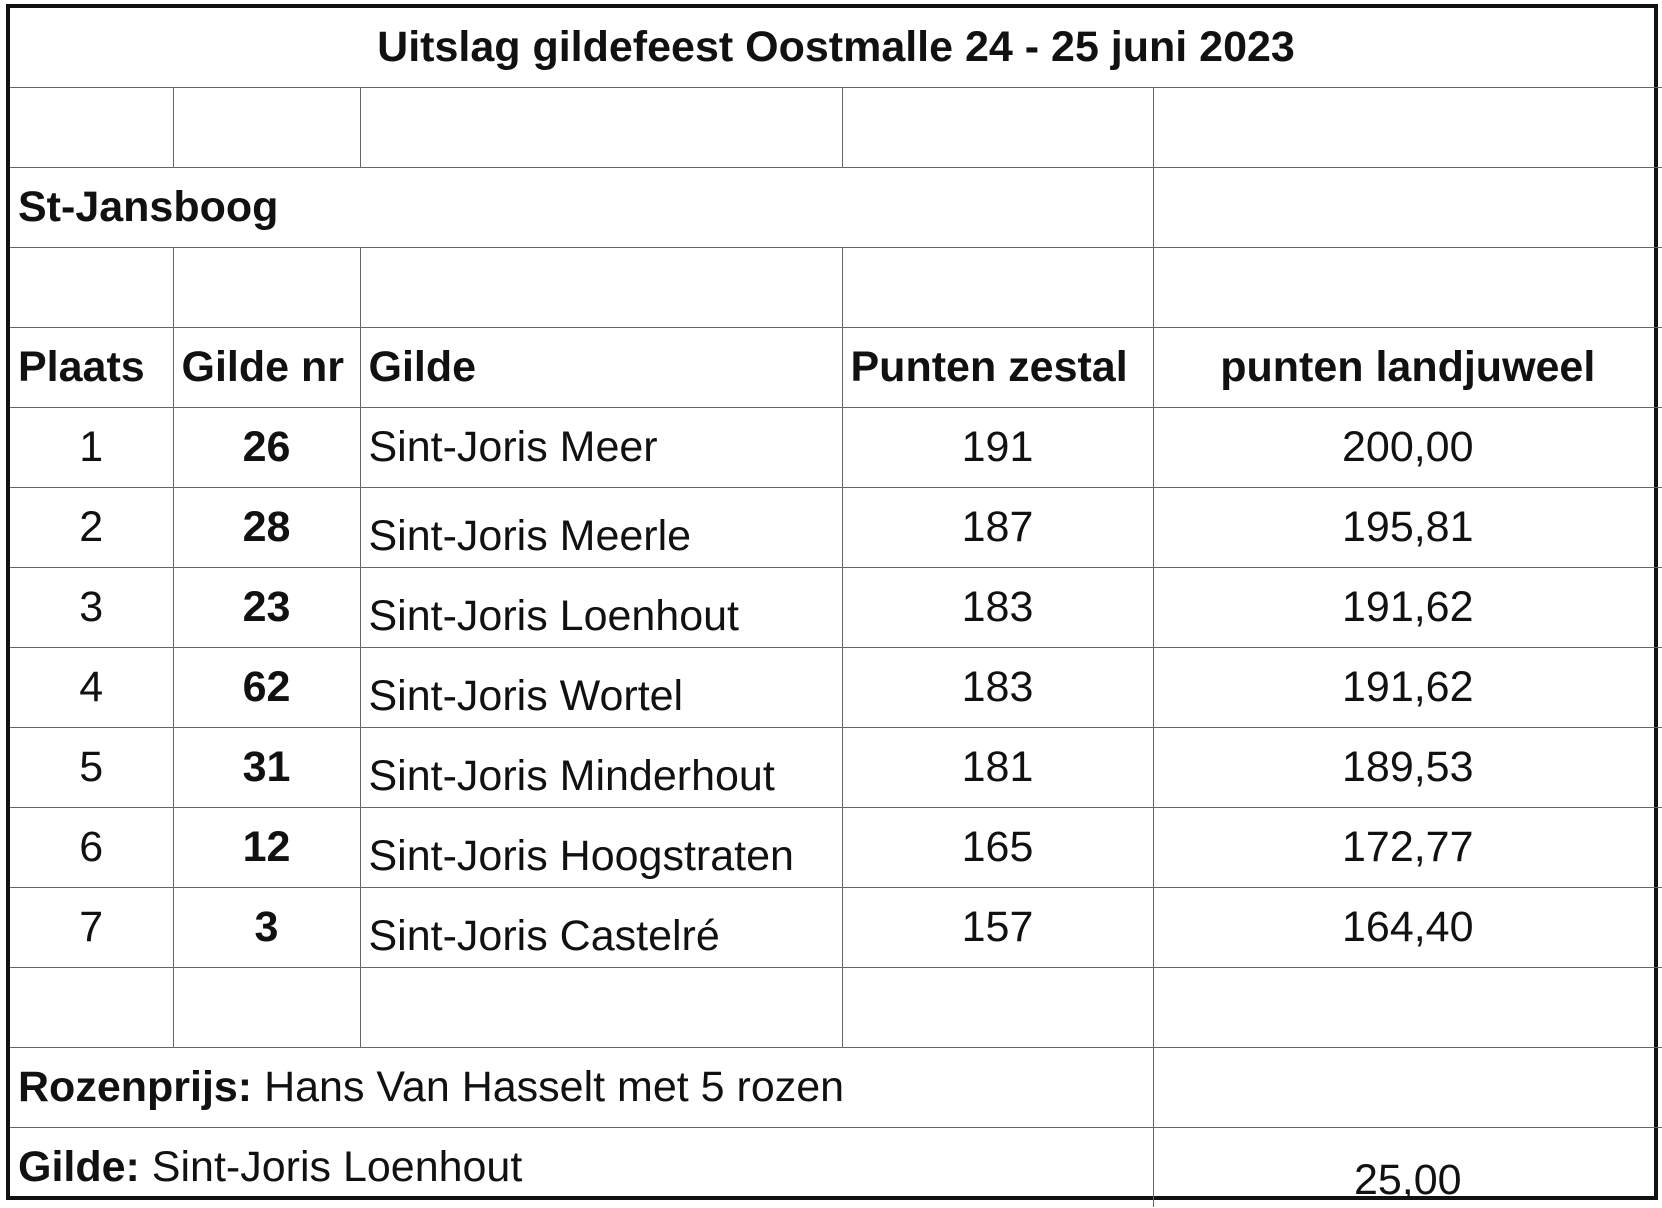 This screenshot has height=1208, width=1662. I want to click on rozenprijs-value: Hans Van Hasselt met 5 rozen, so click(554, 1086).